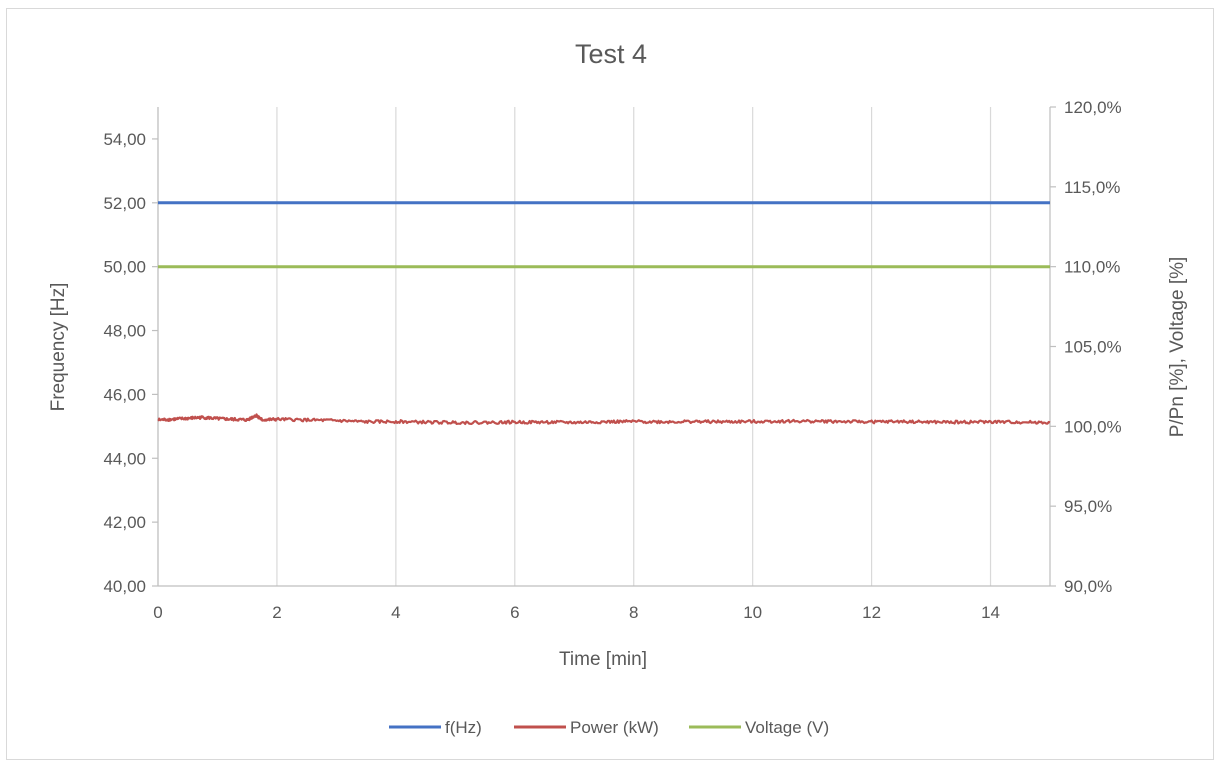  I want to click on y2-tick-label: 100,0%, so click(1093, 426).